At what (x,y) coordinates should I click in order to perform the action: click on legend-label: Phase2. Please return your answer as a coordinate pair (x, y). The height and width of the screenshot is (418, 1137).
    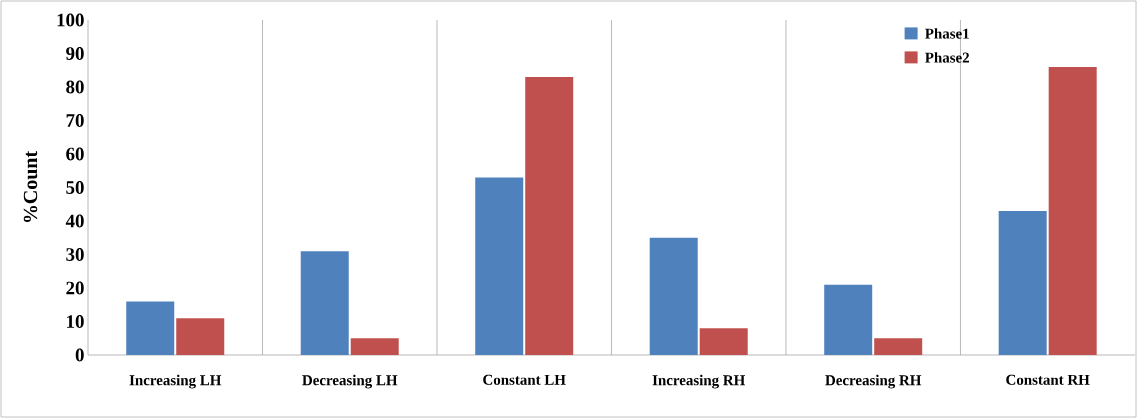
    Looking at the image, I should click on (947, 57).